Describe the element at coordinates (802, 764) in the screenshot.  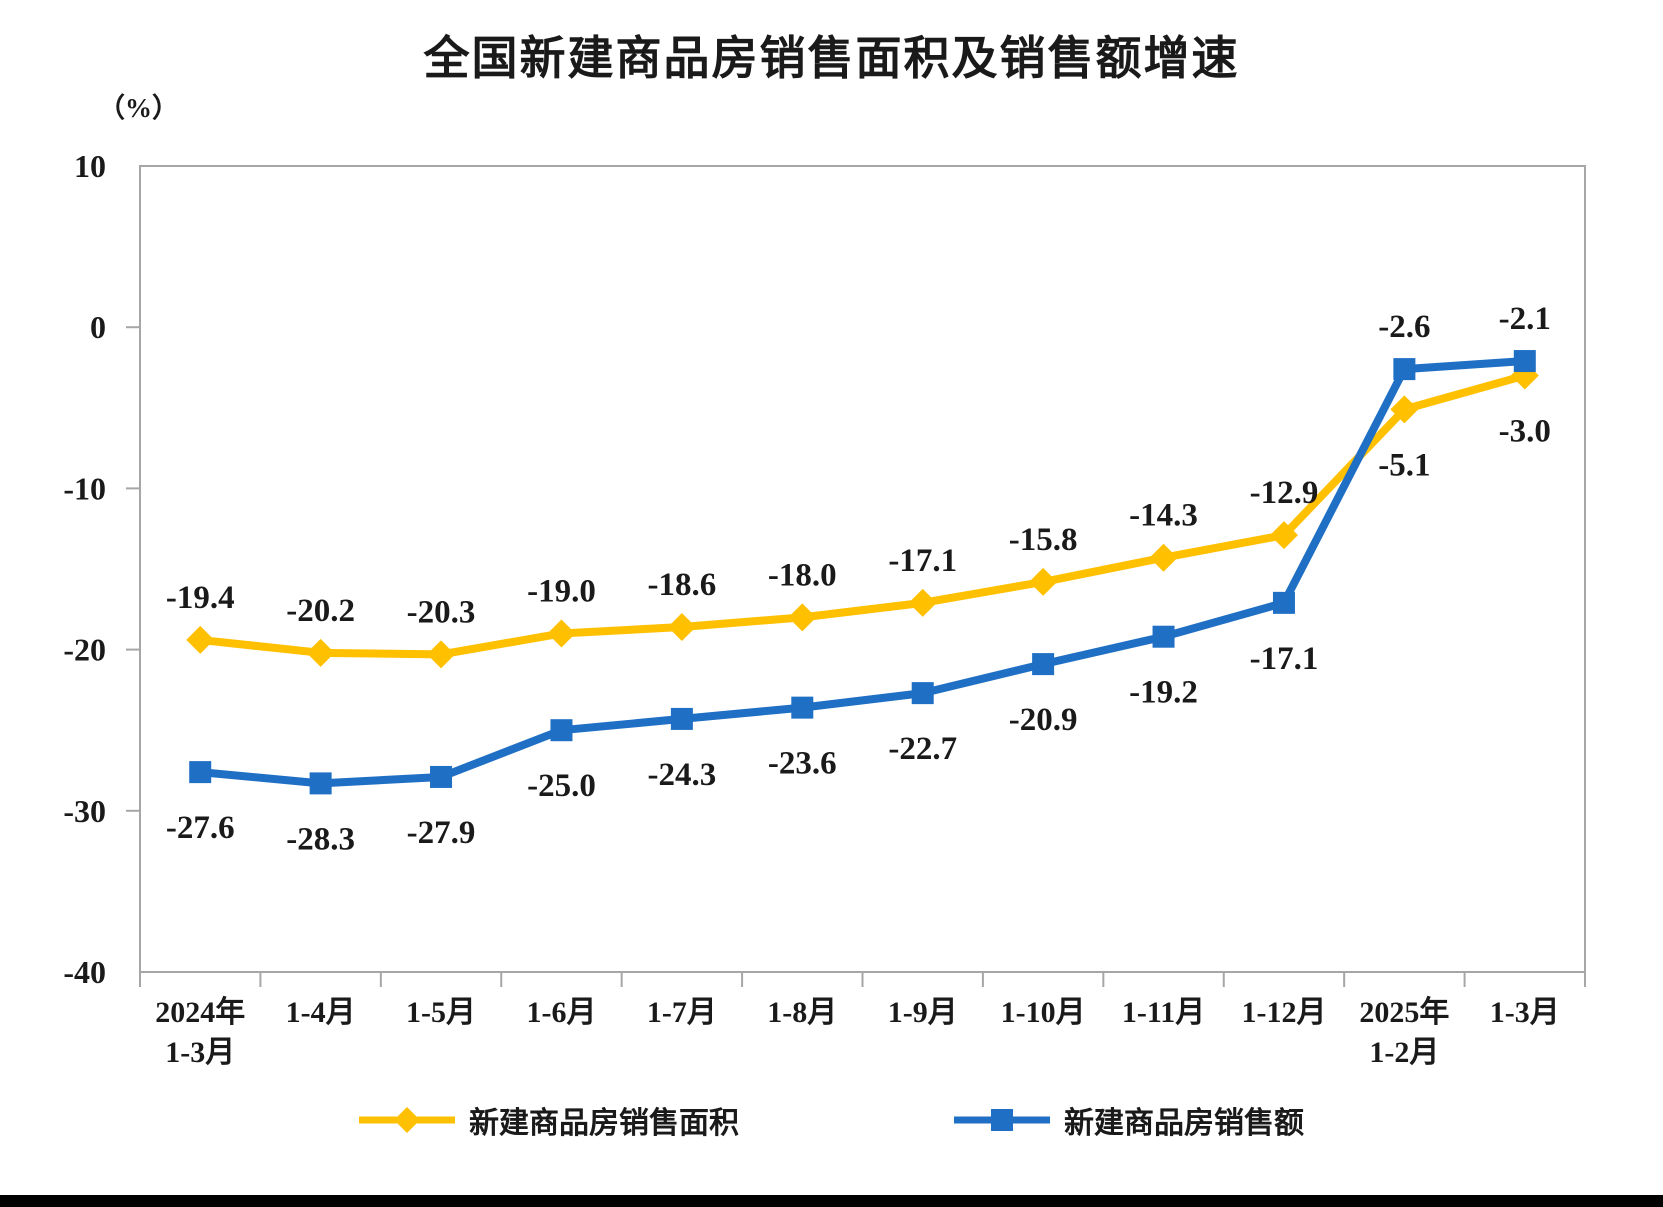
I see `data-label: -23.6` at that location.